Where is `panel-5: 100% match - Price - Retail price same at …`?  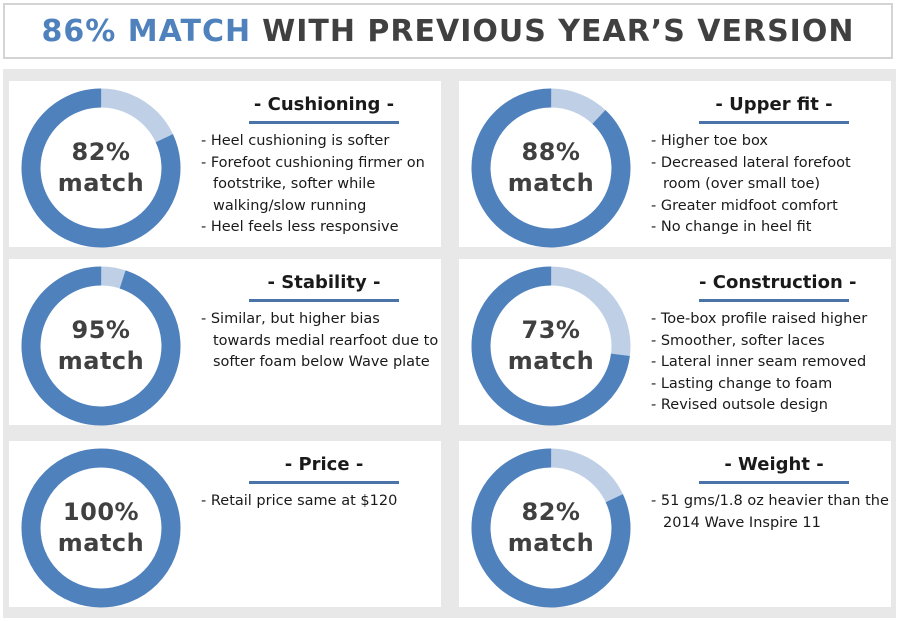
panel-5: 100% match - Price - Retail price same at … is located at coordinates (225, 524).